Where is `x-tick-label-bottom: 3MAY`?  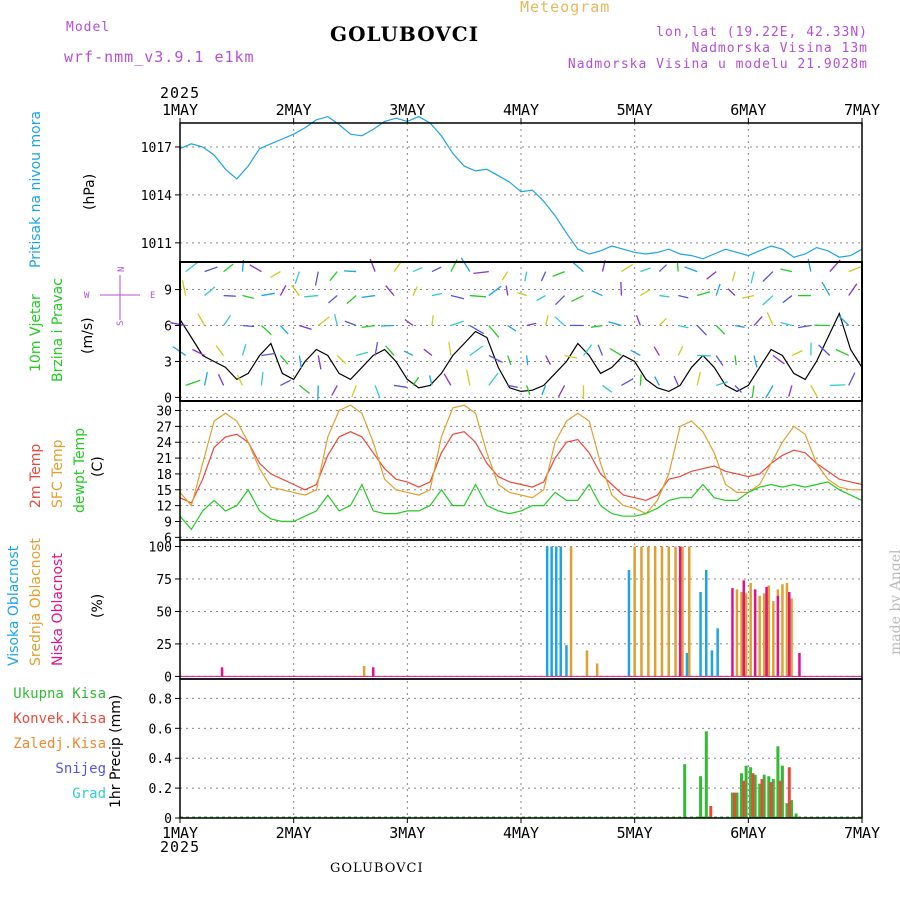 x-tick-label-bottom: 3MAY is located at coordinates (407, 833).